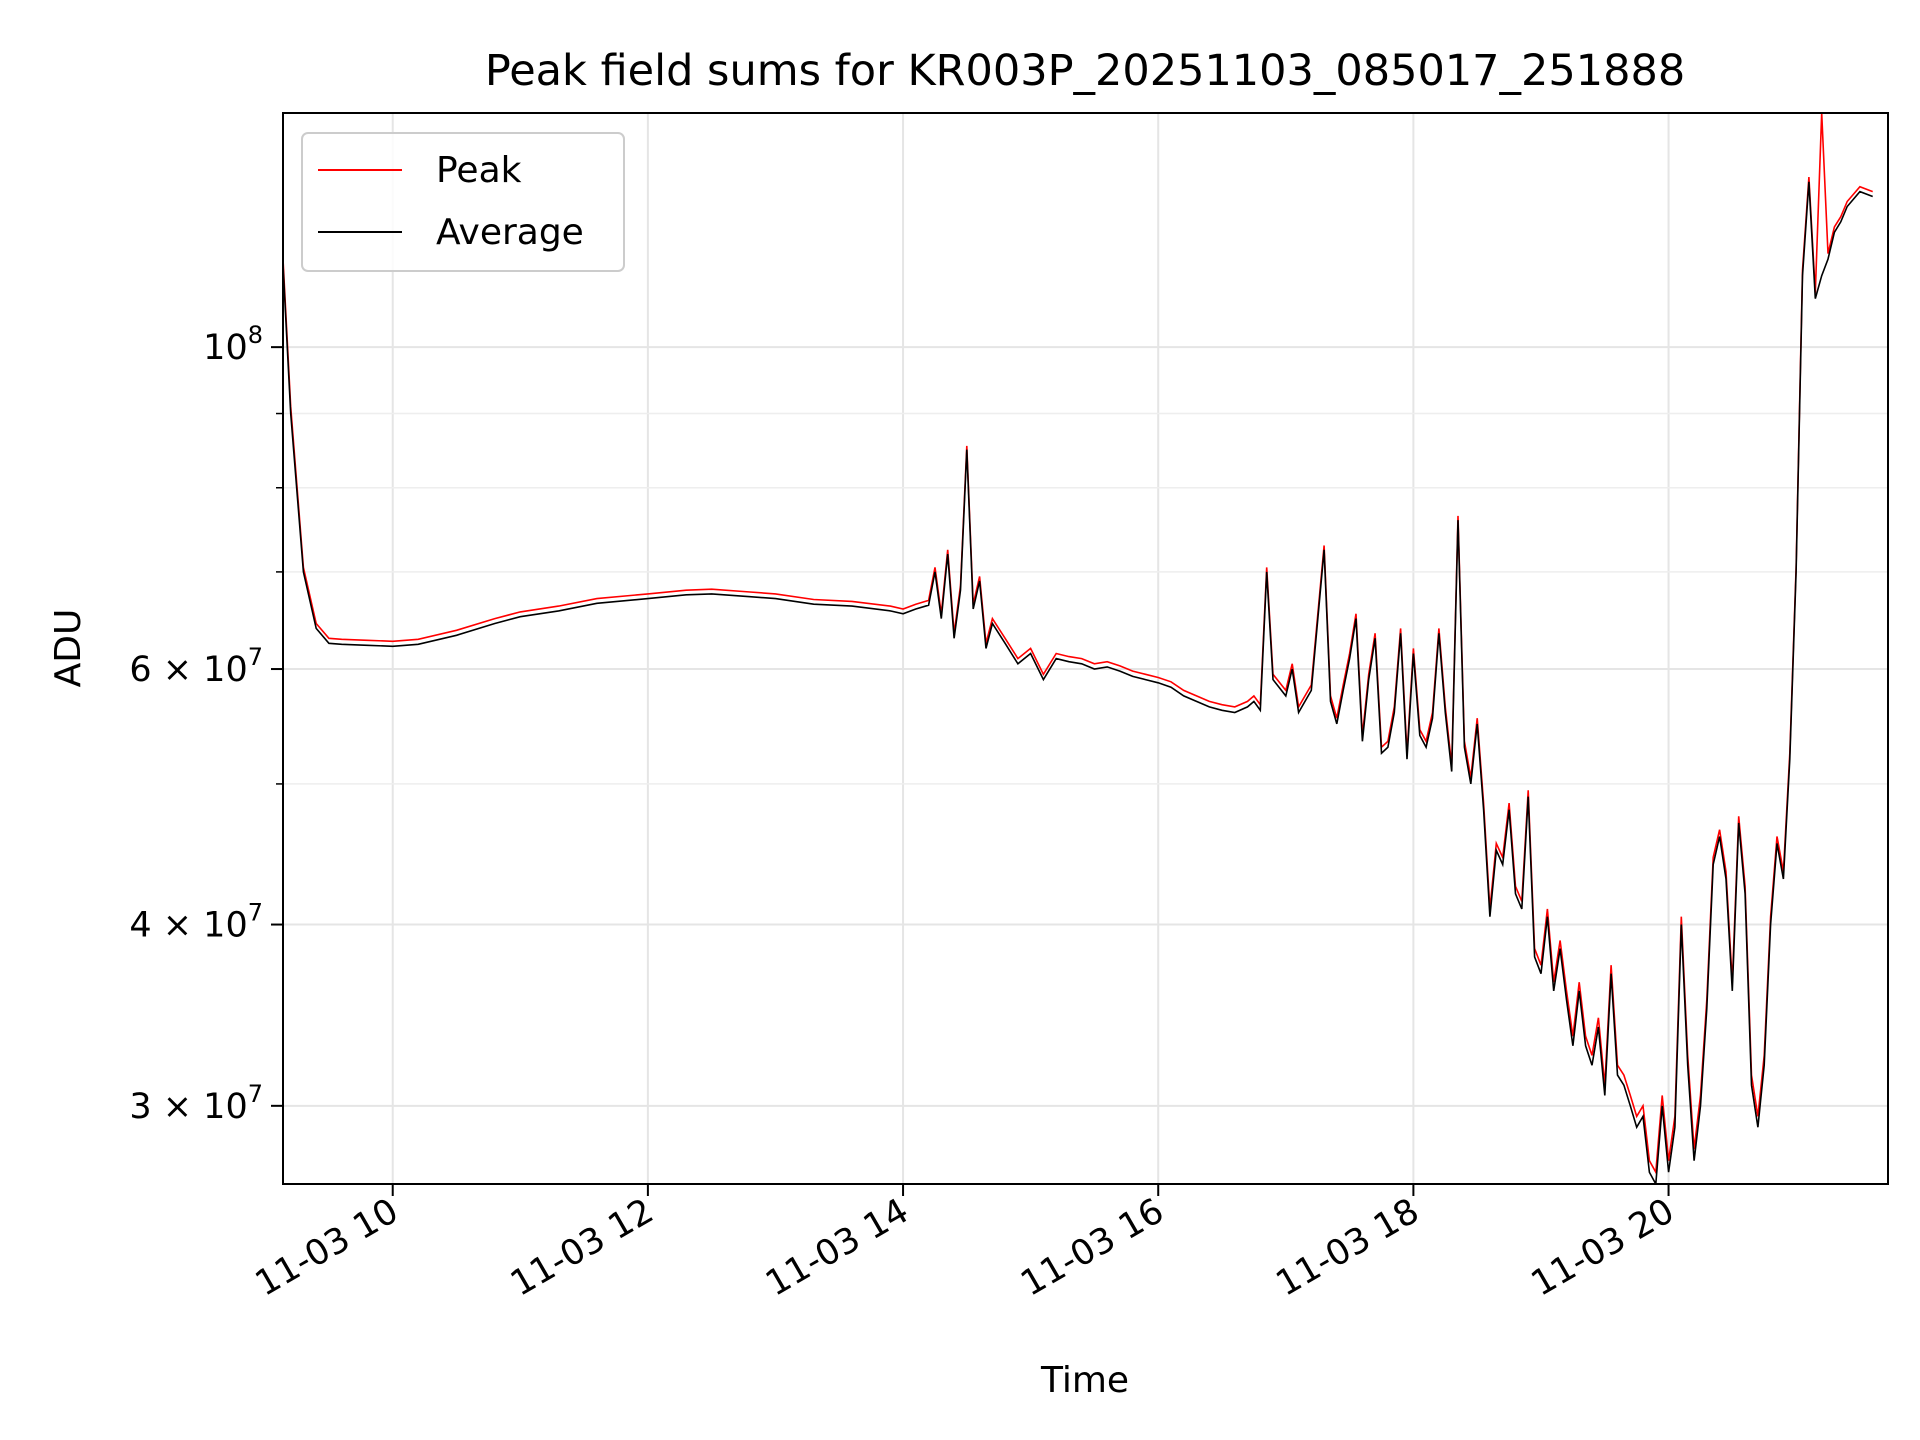  What do you see at coordinates (1092, 1247) in the screenshot?
I see `x-tick-label: 11-03 16` at bounding box center [1092, 1247].